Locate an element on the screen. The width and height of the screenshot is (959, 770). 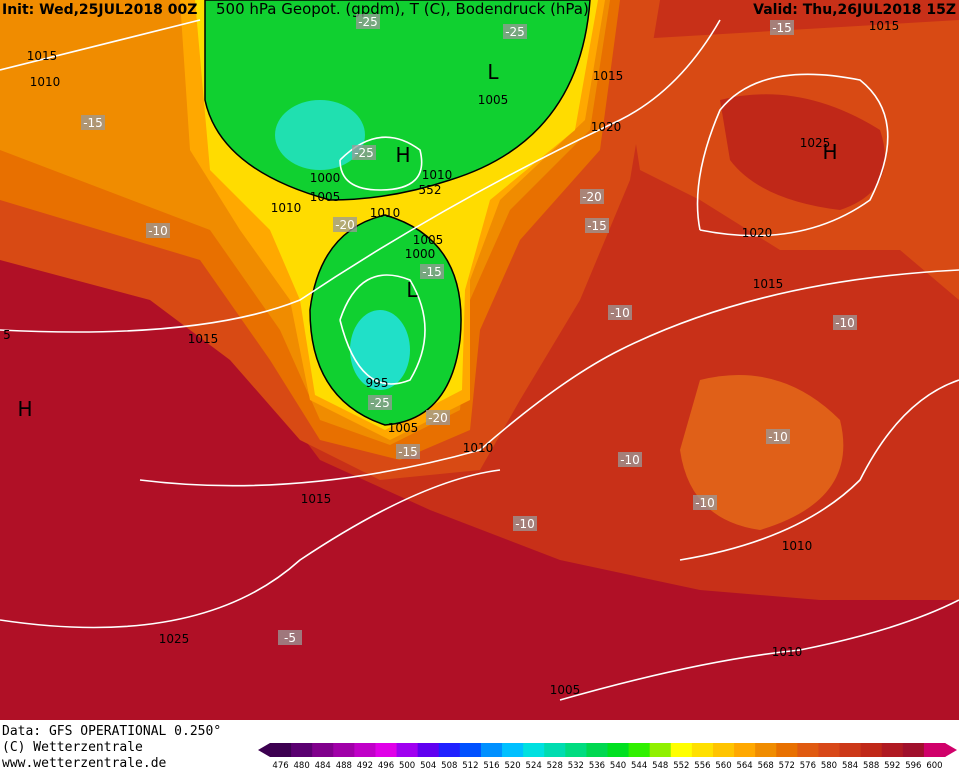
colorbar-label: 520 is located at coordinates (512, 765).